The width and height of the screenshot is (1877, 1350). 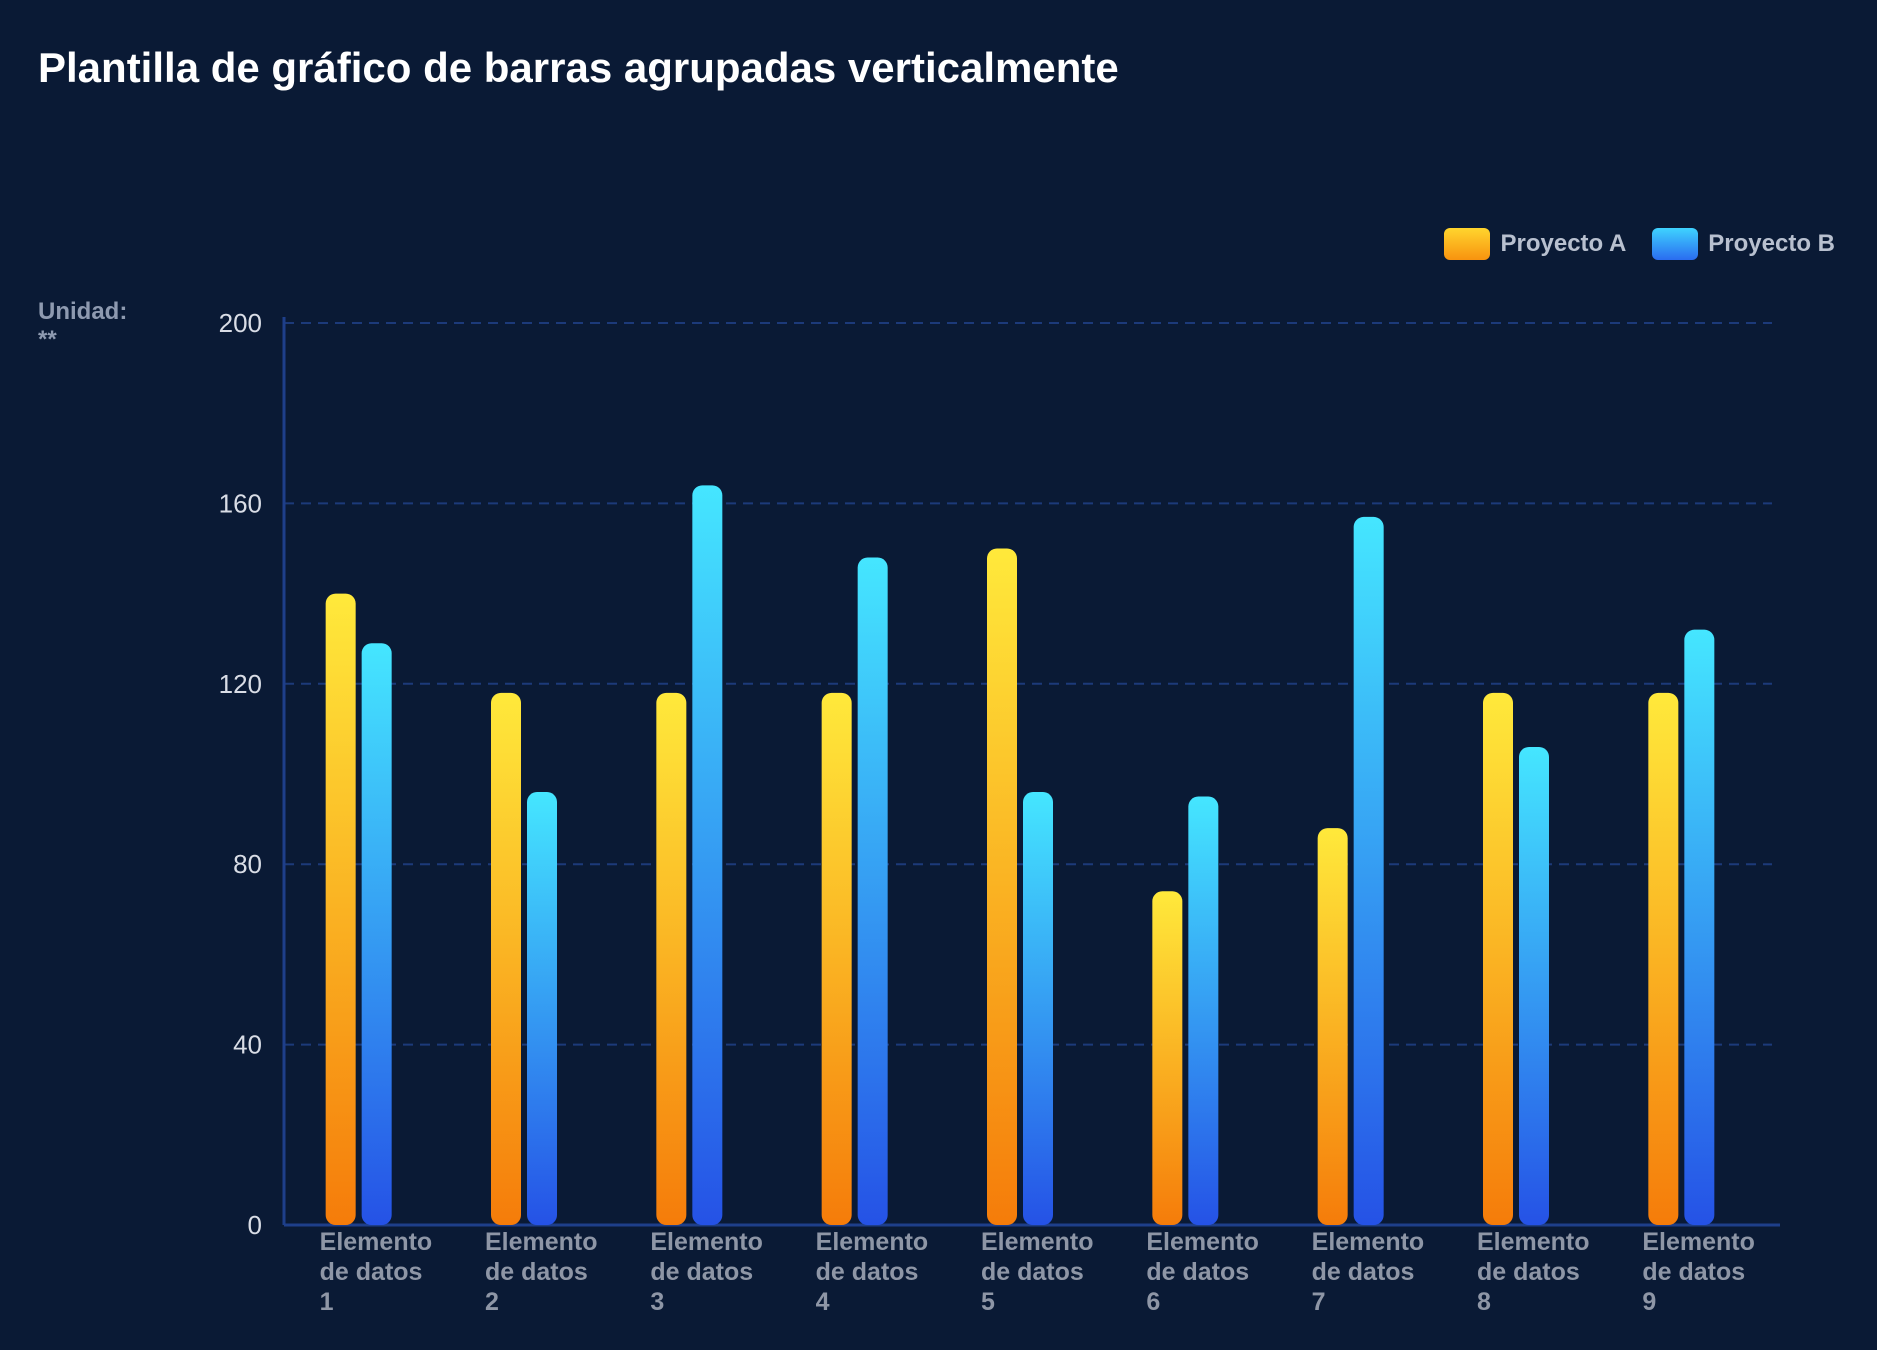 What do you see at coordinates (1467, 244) in the screenshot?
I see `legend-swatch-proyecto-a` at bounding box center [1467, 244].